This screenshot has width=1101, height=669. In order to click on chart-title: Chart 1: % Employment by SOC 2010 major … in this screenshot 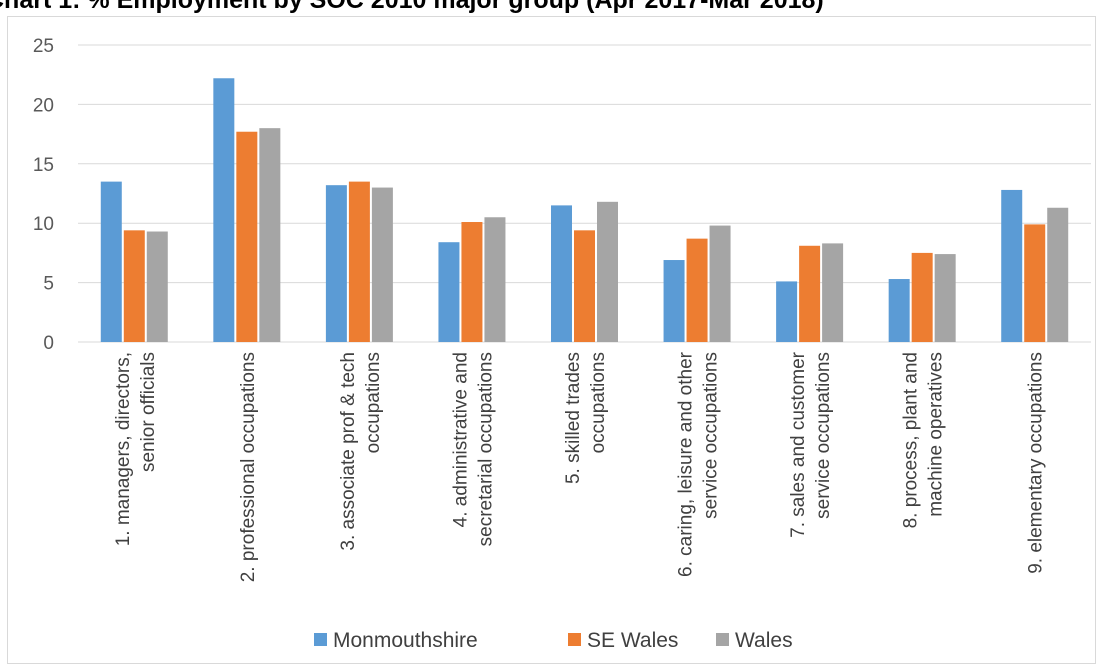, I will do `click(412, 7)`.